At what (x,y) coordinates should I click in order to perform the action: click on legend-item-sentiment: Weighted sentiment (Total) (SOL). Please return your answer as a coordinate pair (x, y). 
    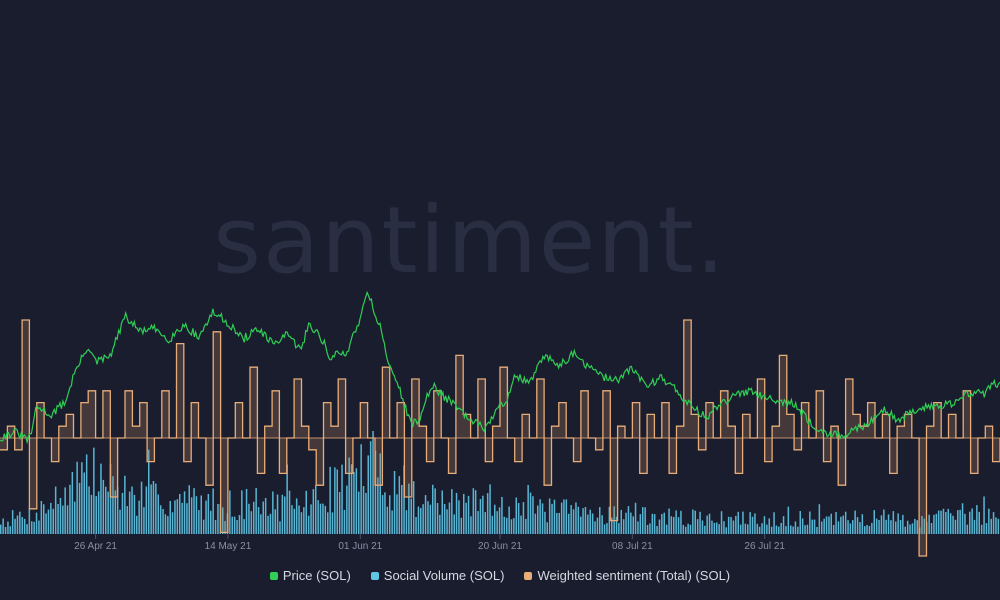
    Looking at the image, I should click on (627, 575).